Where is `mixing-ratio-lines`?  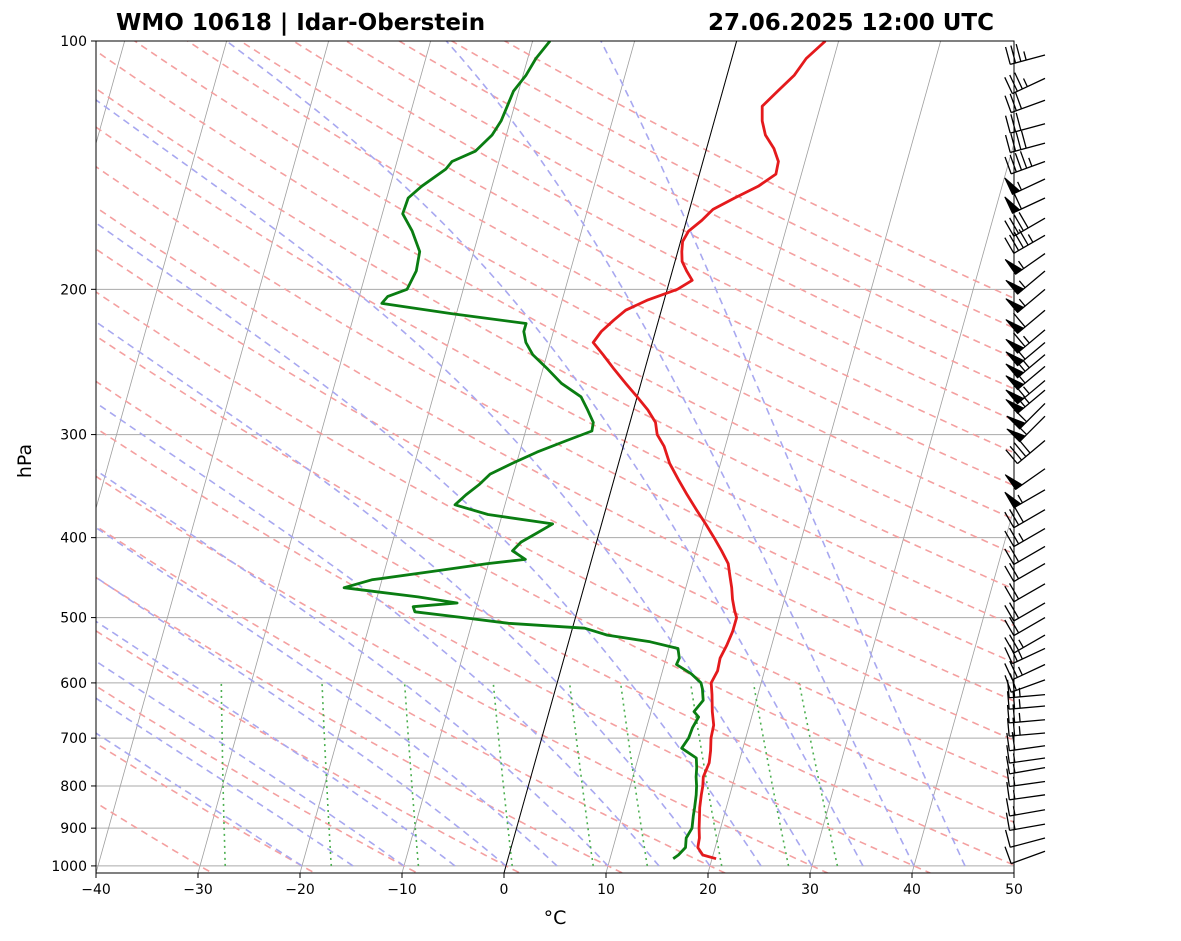
mixing-ratio-lines is located at coordinates (529, 774).